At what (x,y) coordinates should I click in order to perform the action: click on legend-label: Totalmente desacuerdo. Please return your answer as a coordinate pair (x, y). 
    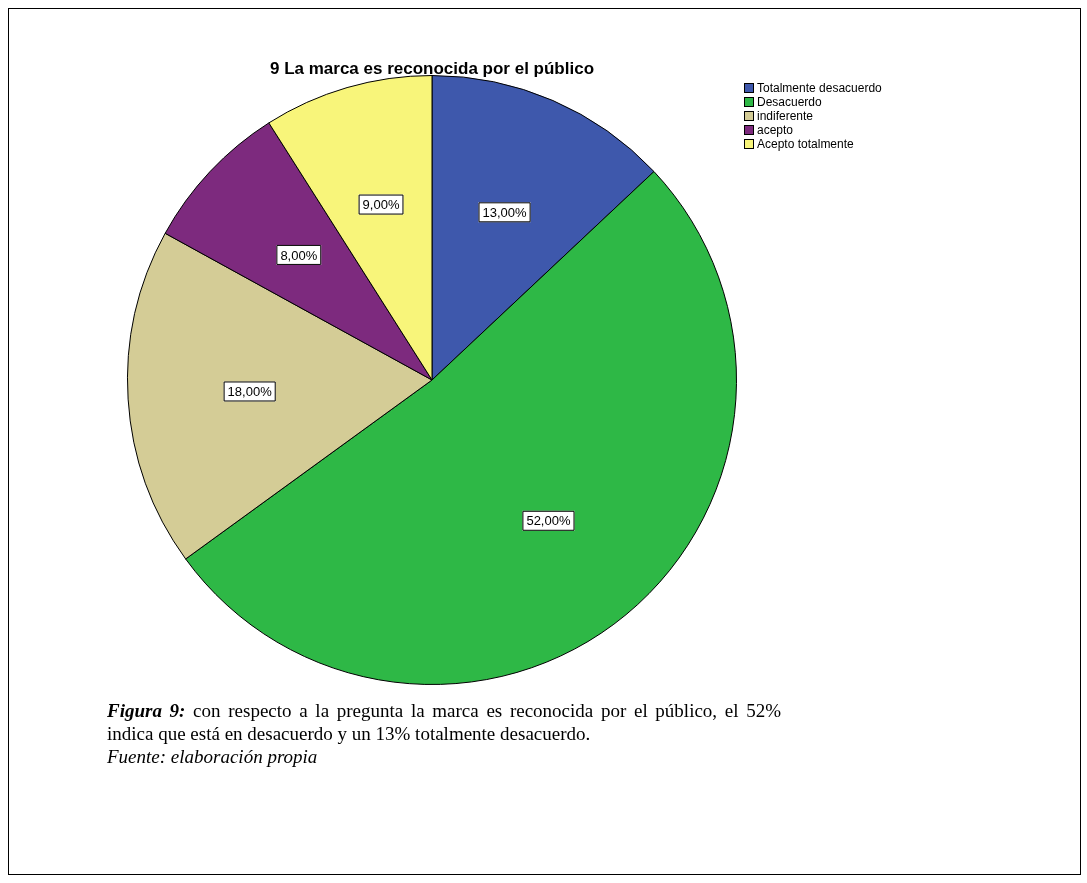
    Looking at the image, I should click on (819, 88).